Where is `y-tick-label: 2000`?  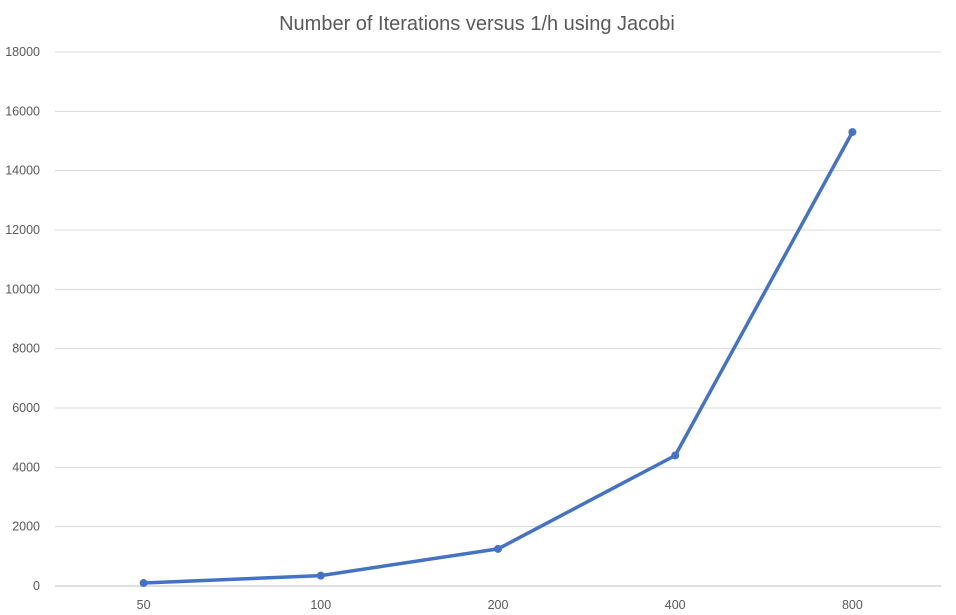 y-tick-label: 2000 is located at coordinates (26, 527).